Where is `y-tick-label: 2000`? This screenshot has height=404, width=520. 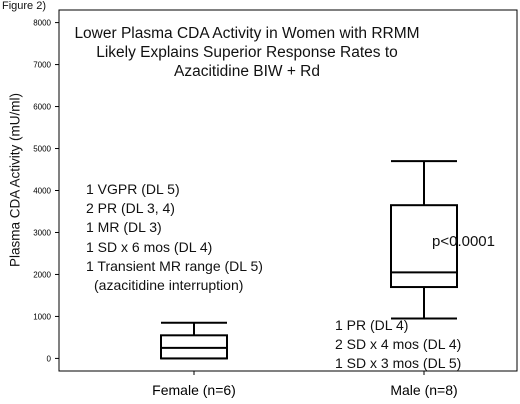 y-tick-label: 2000 is located at coordinates (42, 274).